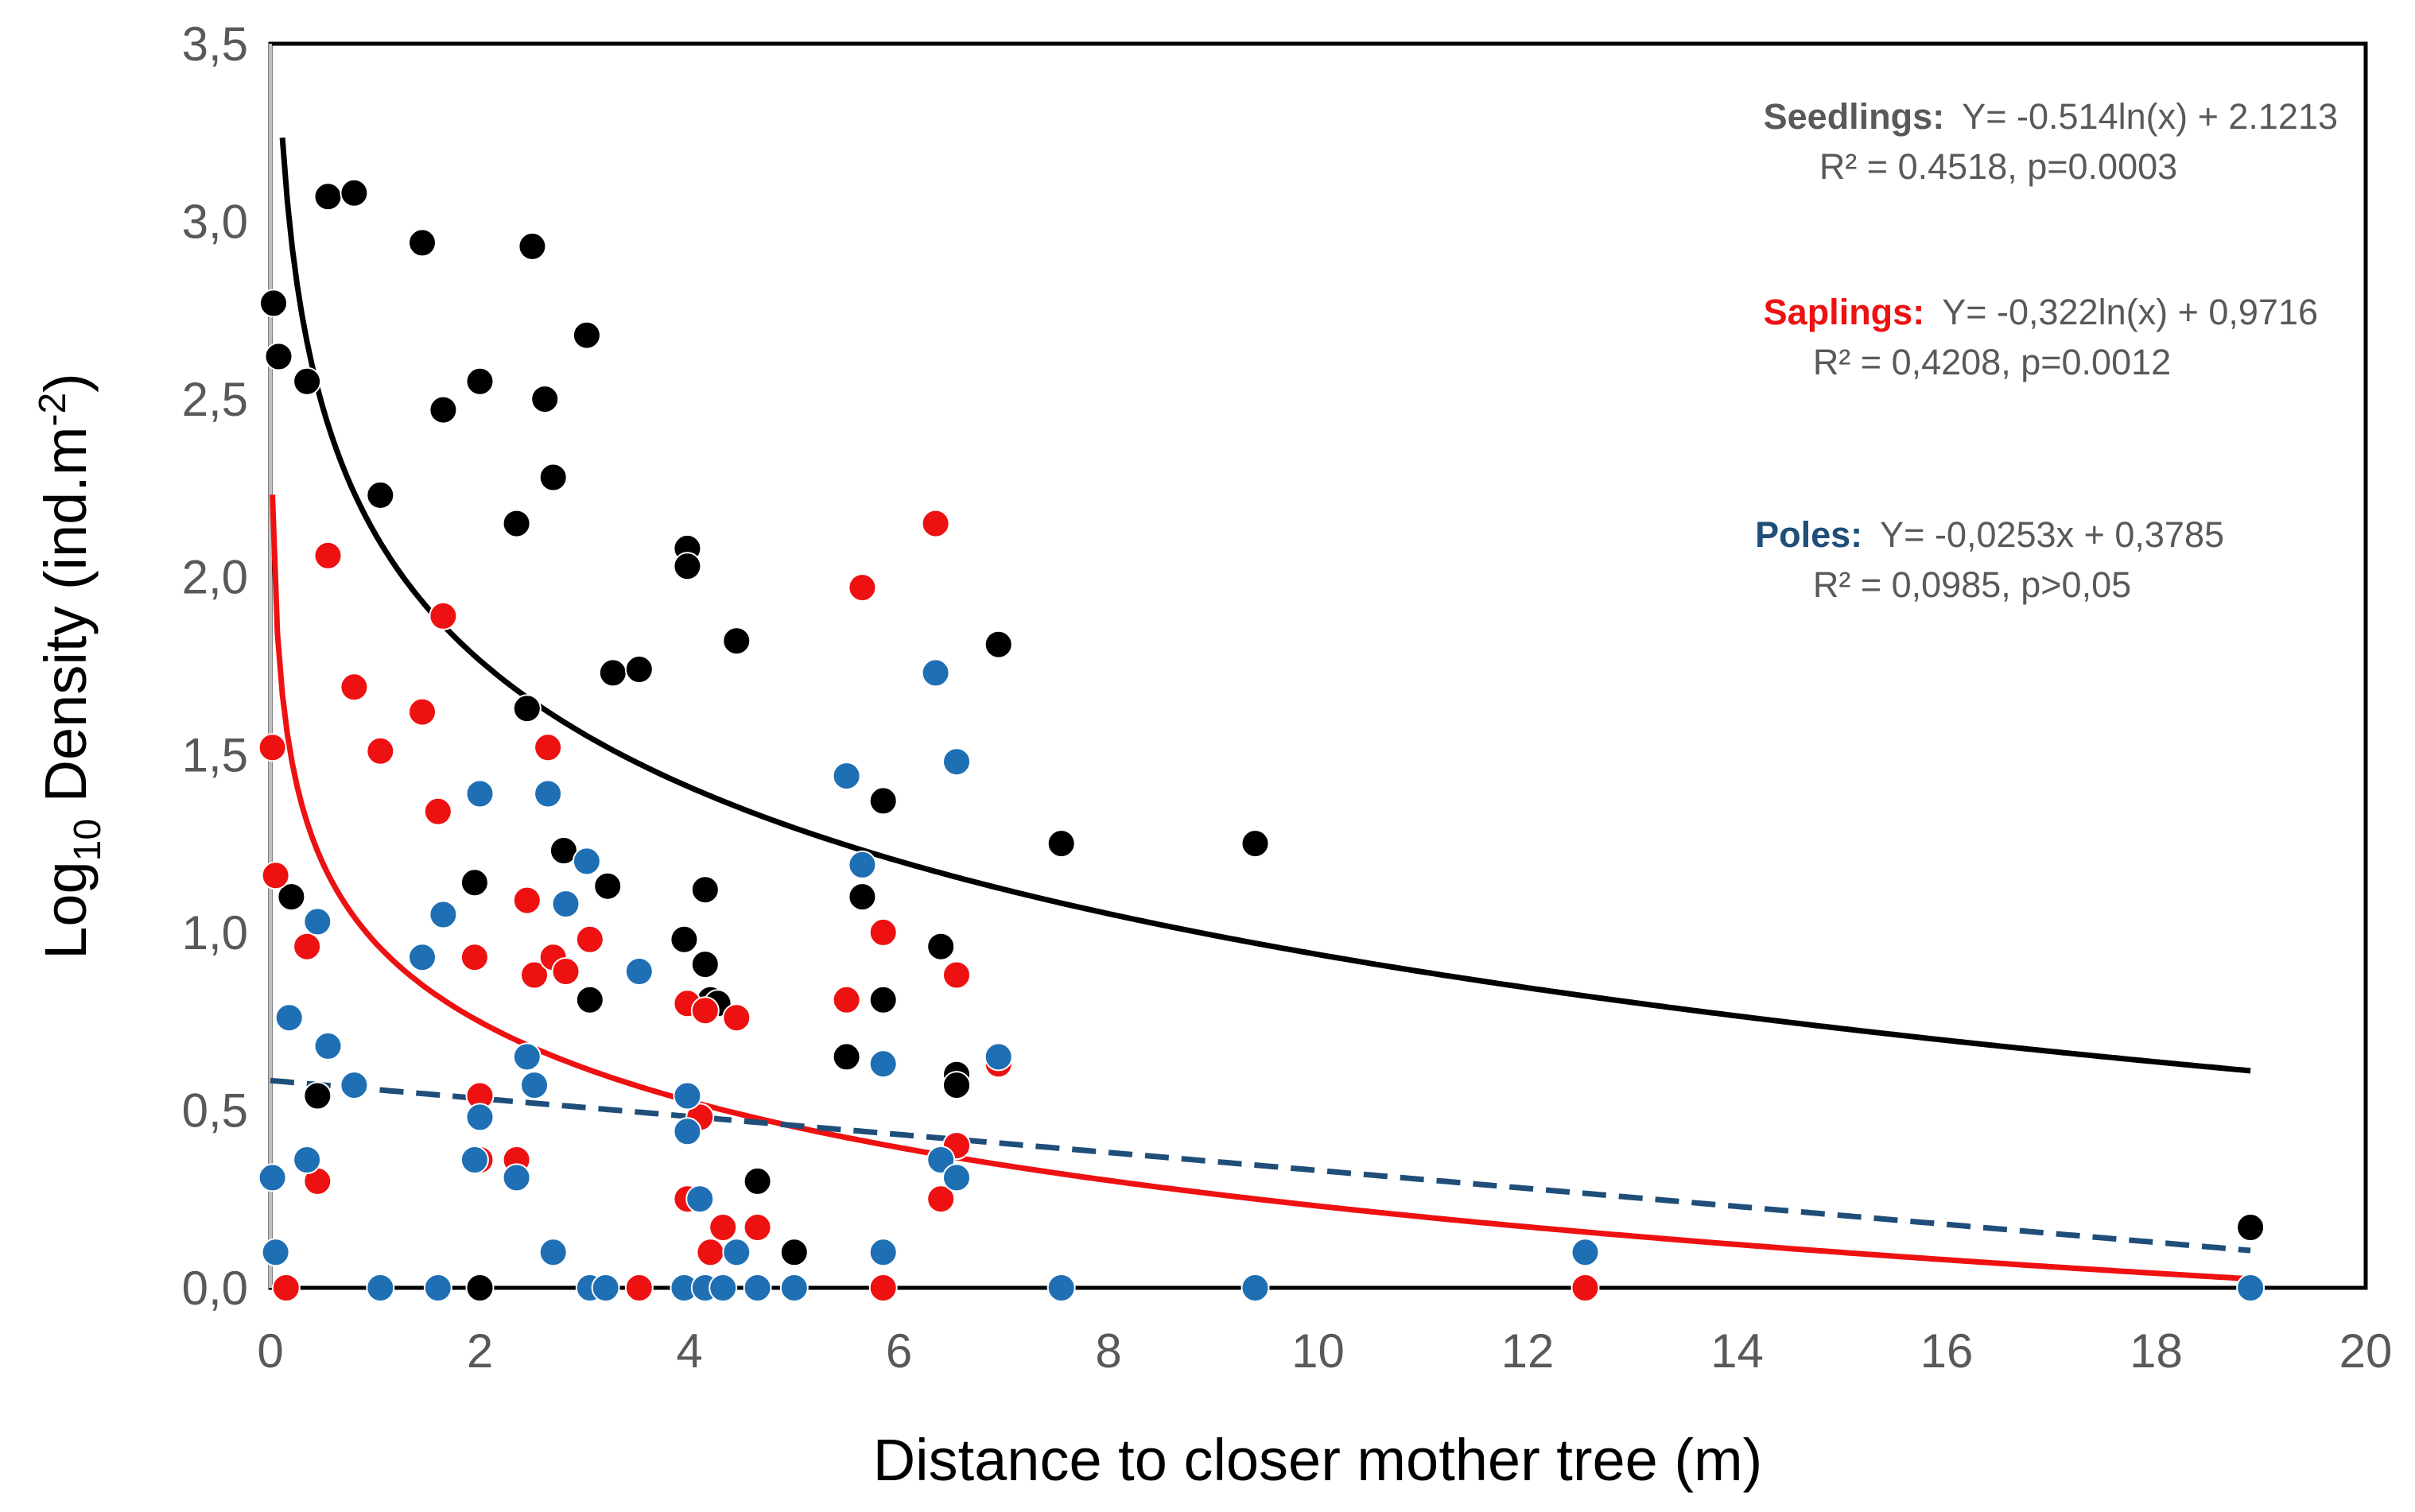 The height and width of the screenshot is (1512, 2415). I want to click on poles-label: Poles:, so click(1808, 534).